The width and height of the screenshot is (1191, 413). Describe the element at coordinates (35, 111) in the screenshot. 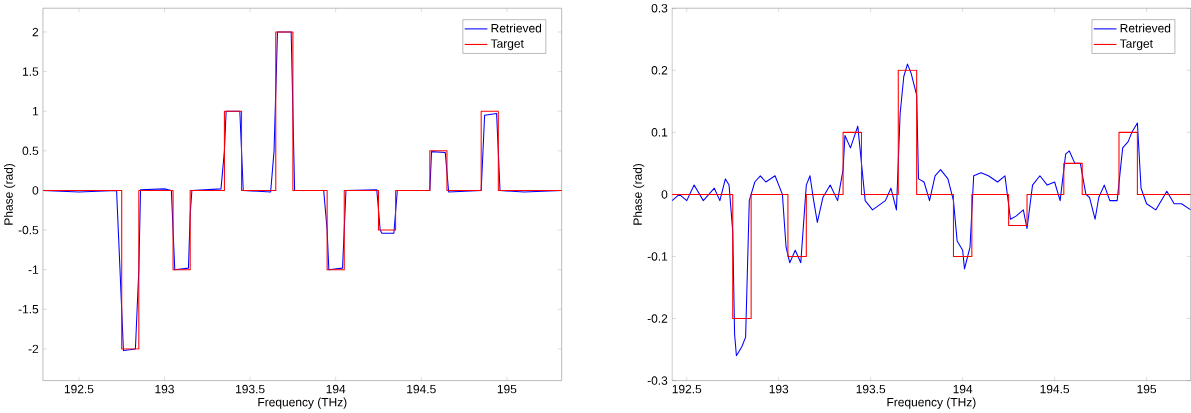

I see `y-tick-label: 1` at that location.